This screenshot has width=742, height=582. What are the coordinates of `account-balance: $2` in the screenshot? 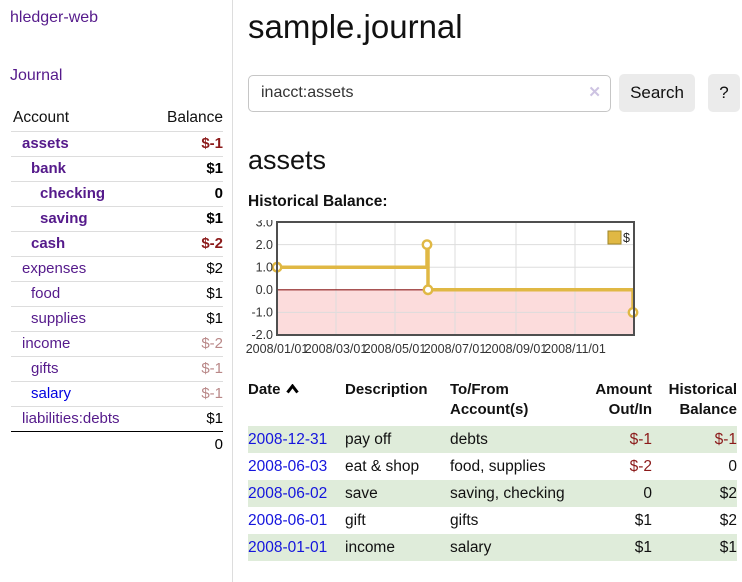 It's located at (214, 268).